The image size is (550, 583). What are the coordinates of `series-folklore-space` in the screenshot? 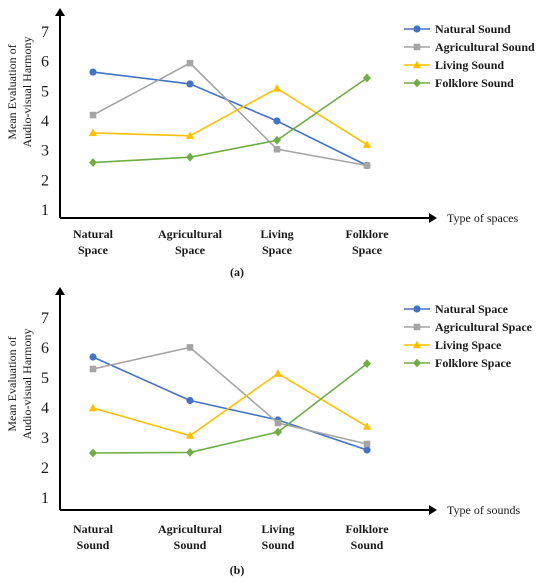 It's located at (230, 408).